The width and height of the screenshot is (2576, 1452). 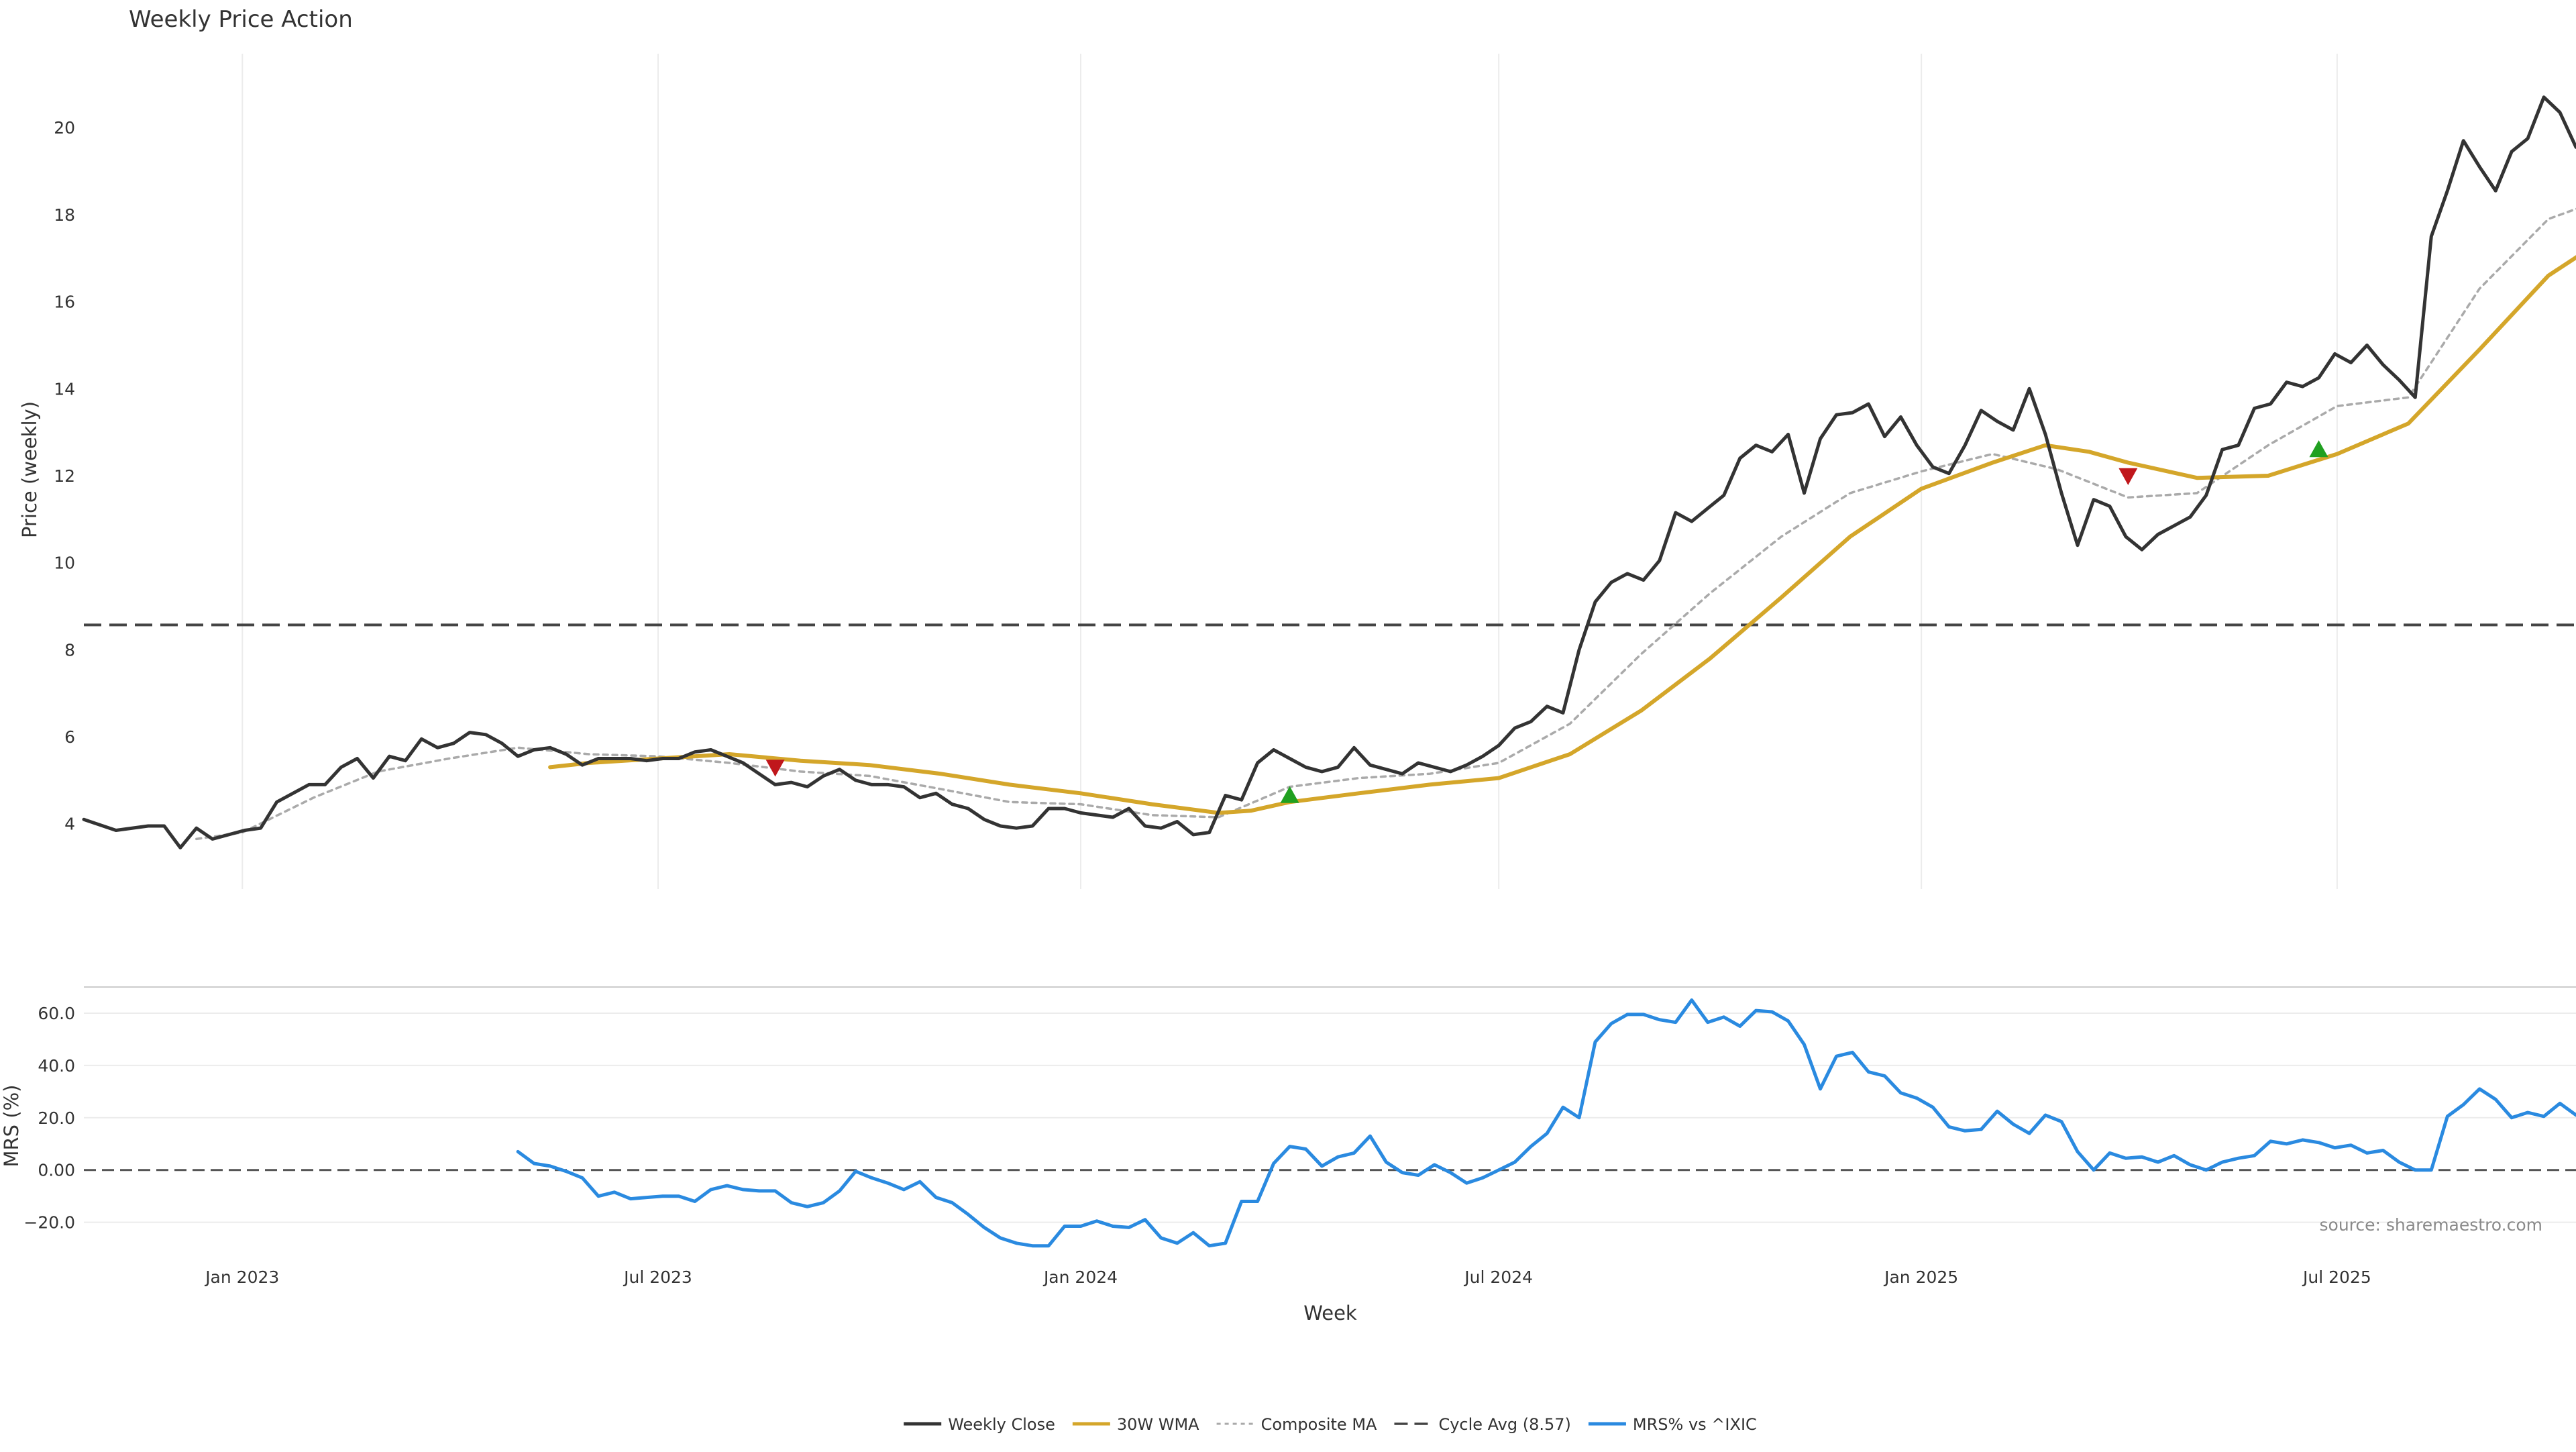 What do you see at coordinates (69, 824) in the screenshot?
I see `price-y-tick-label: 4` at bounding box center [69, 824].